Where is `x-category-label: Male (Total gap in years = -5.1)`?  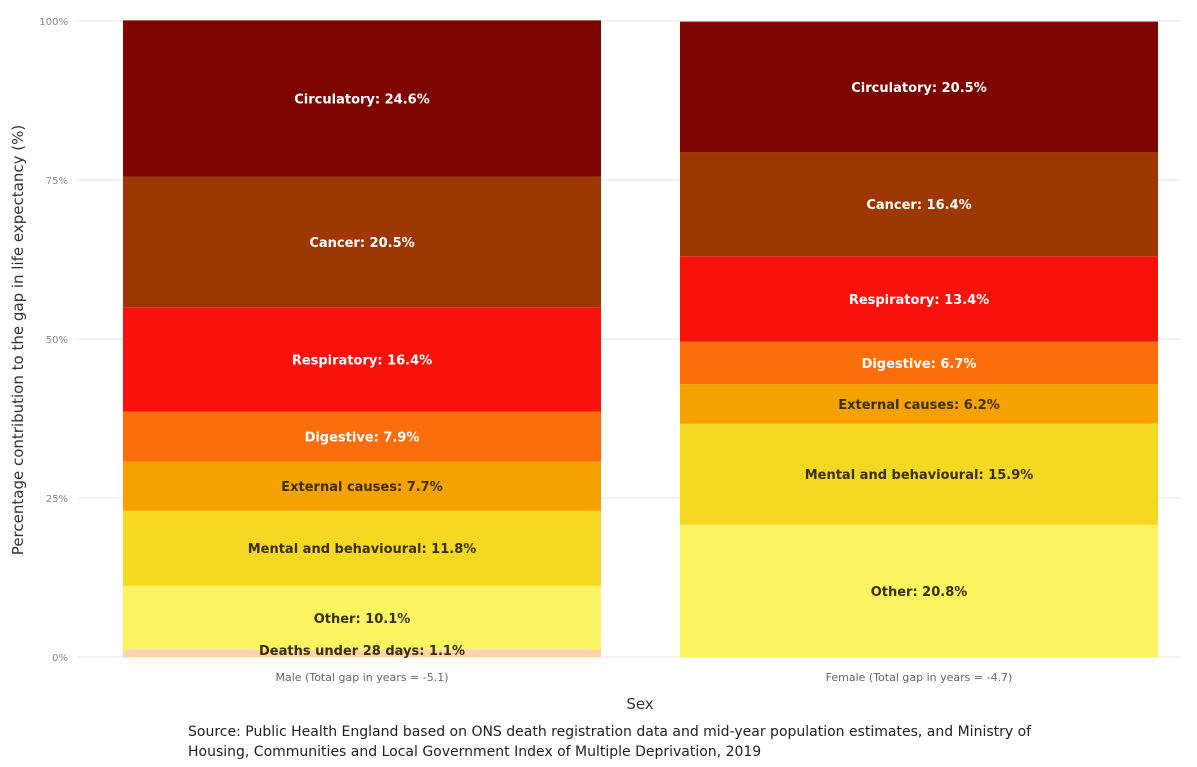
x-category-label: Male (Total gap in years = -5.1) is located at coordinates (362, 677).